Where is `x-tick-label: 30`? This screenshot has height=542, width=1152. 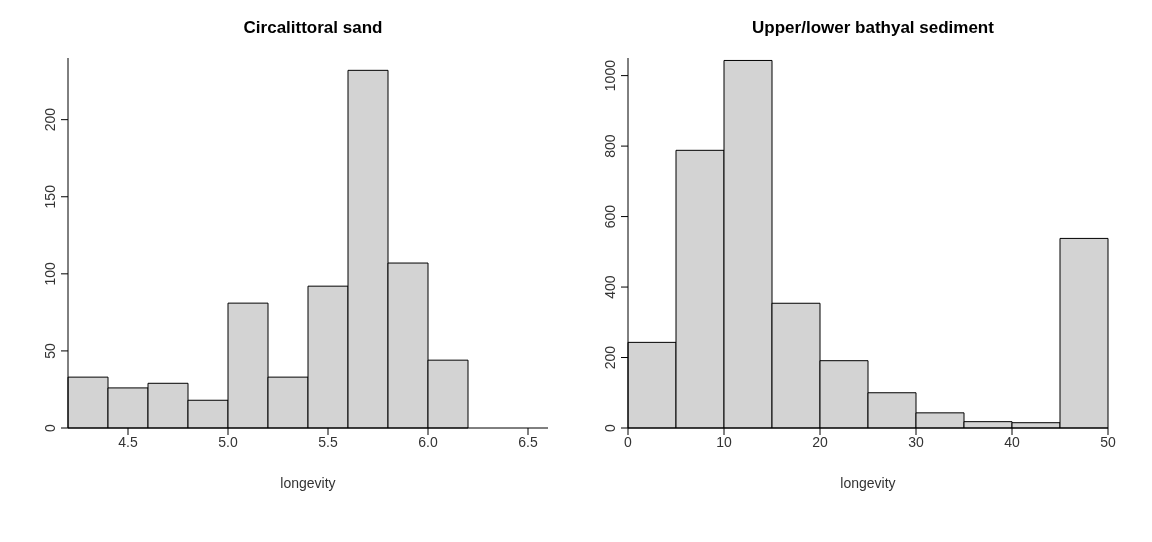
x-tick-label: 30 is located at coordinates (916, 441).